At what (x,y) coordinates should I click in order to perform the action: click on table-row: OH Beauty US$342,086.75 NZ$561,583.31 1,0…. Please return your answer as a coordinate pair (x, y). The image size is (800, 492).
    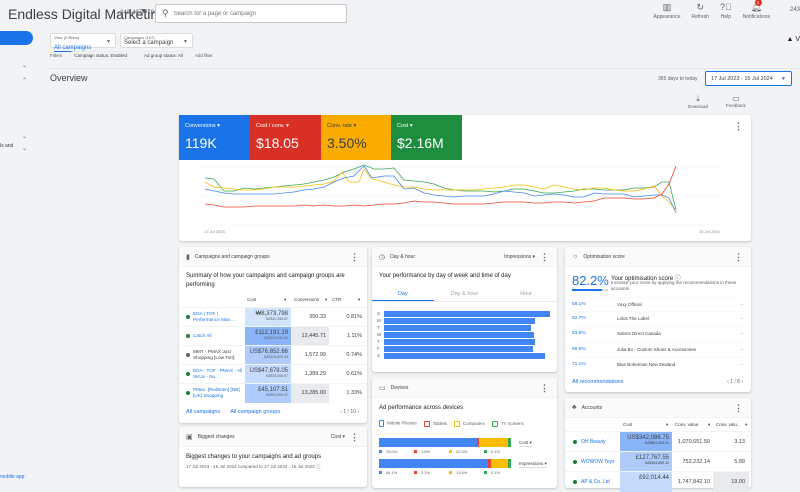
    Looking at the image, I should click on (658, 441).